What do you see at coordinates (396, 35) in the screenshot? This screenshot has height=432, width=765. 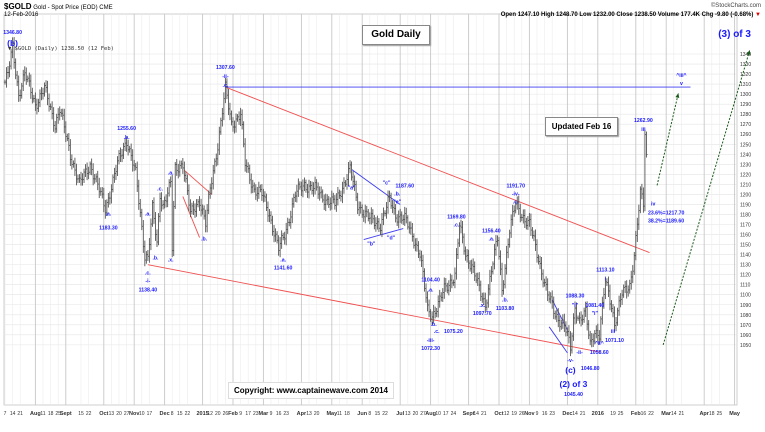 I see `title-box: Gold Daily` at bounding box center [396, 35].